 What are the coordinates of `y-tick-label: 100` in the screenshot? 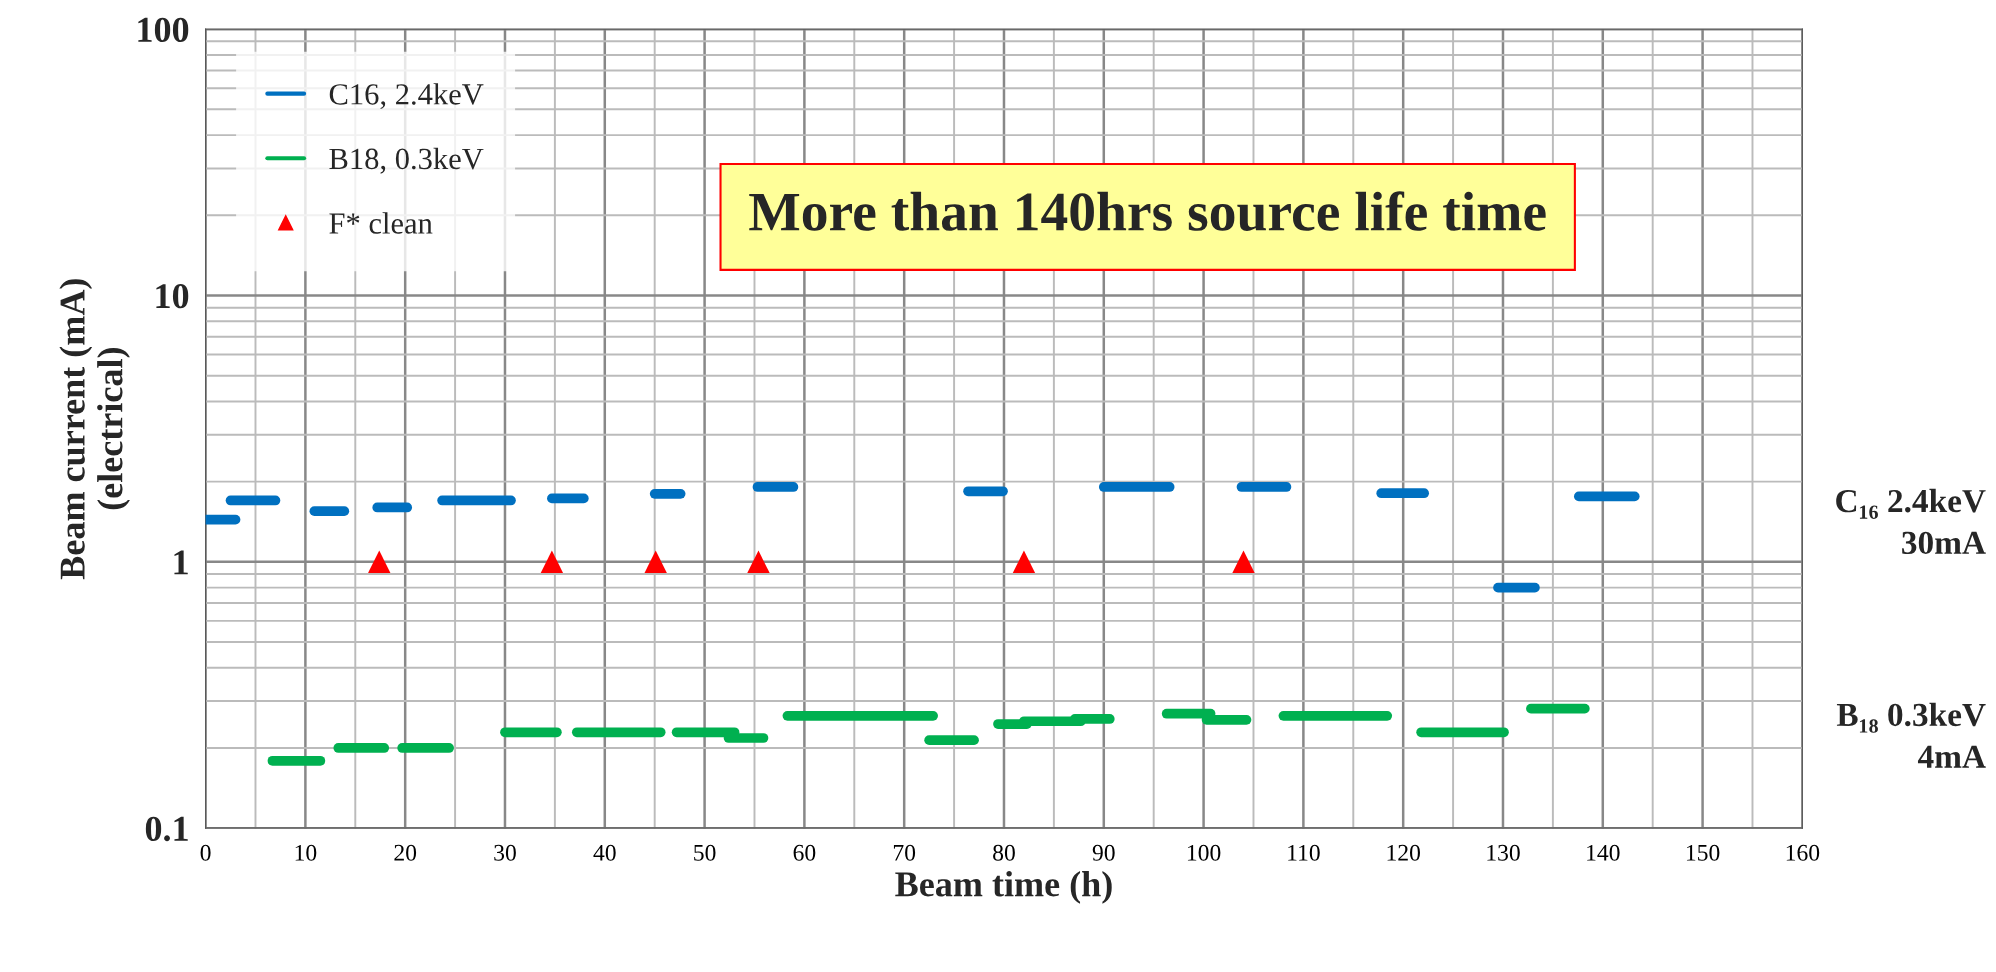 It's located at (163, 30).